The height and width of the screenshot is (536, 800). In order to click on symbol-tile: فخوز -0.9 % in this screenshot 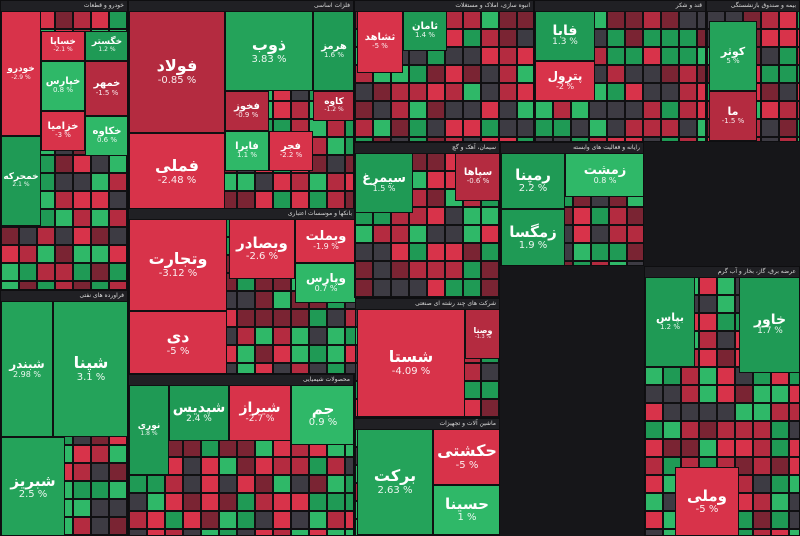, I will do `click(247, 111)`.